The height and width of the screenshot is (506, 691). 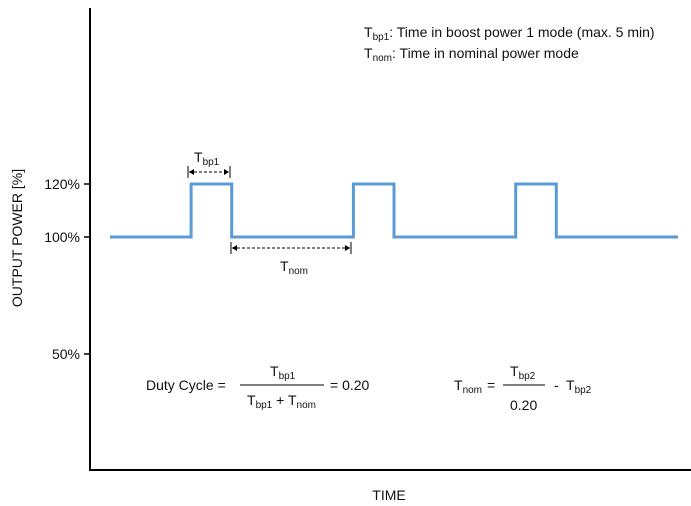 What do you see at coordinates (491, 385) in the screenshot?
I see `tnom-formula-equals: =` at bounding box center [491, 385].